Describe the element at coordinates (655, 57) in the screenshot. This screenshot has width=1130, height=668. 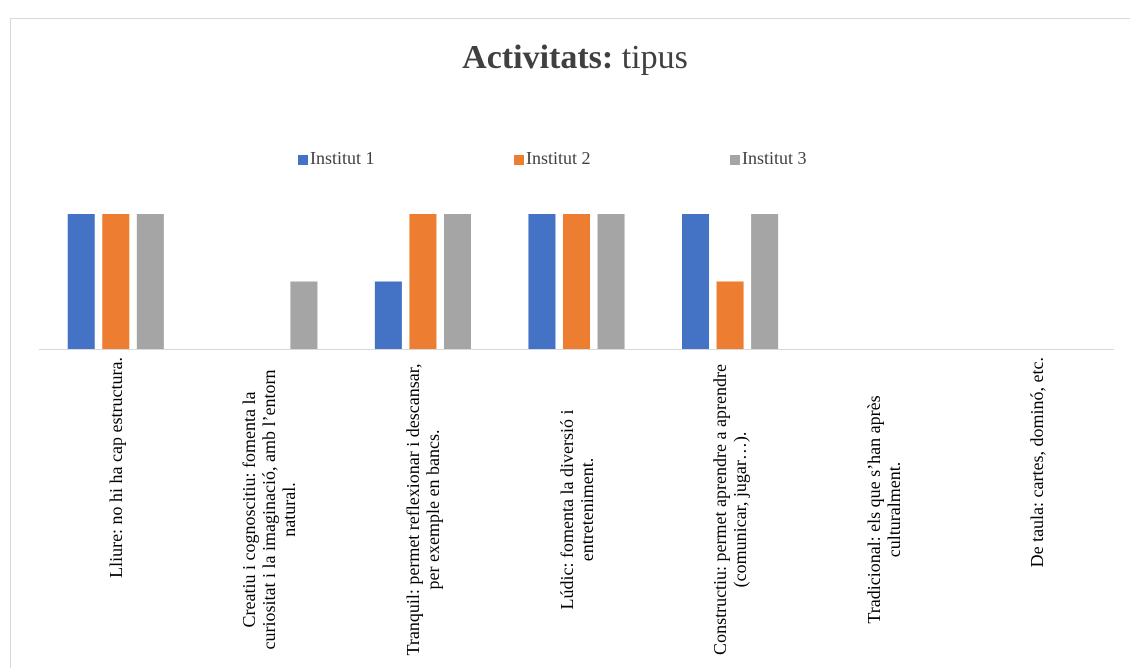
I see `title-rest: tipus` at that location.